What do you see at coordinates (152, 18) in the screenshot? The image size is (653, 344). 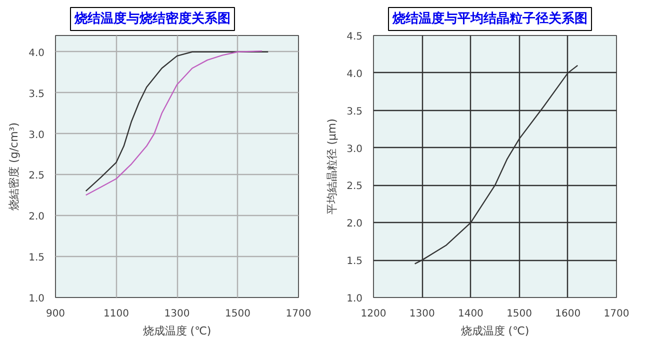 I see `chart-title: 烧结温度与烧结密度关系图` at bounding box center [152, 18].